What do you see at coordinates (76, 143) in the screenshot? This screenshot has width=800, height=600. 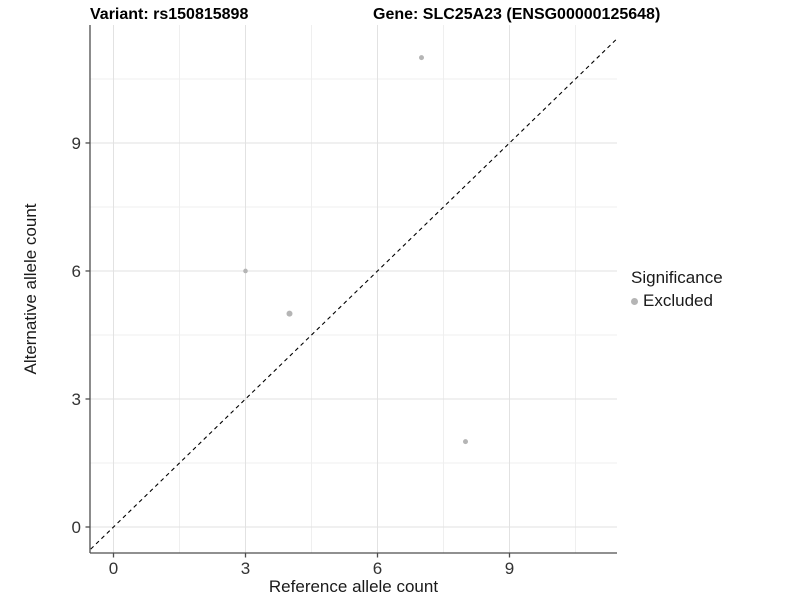 I see `y-tick-label: 9` at bounding box center [76, 143].